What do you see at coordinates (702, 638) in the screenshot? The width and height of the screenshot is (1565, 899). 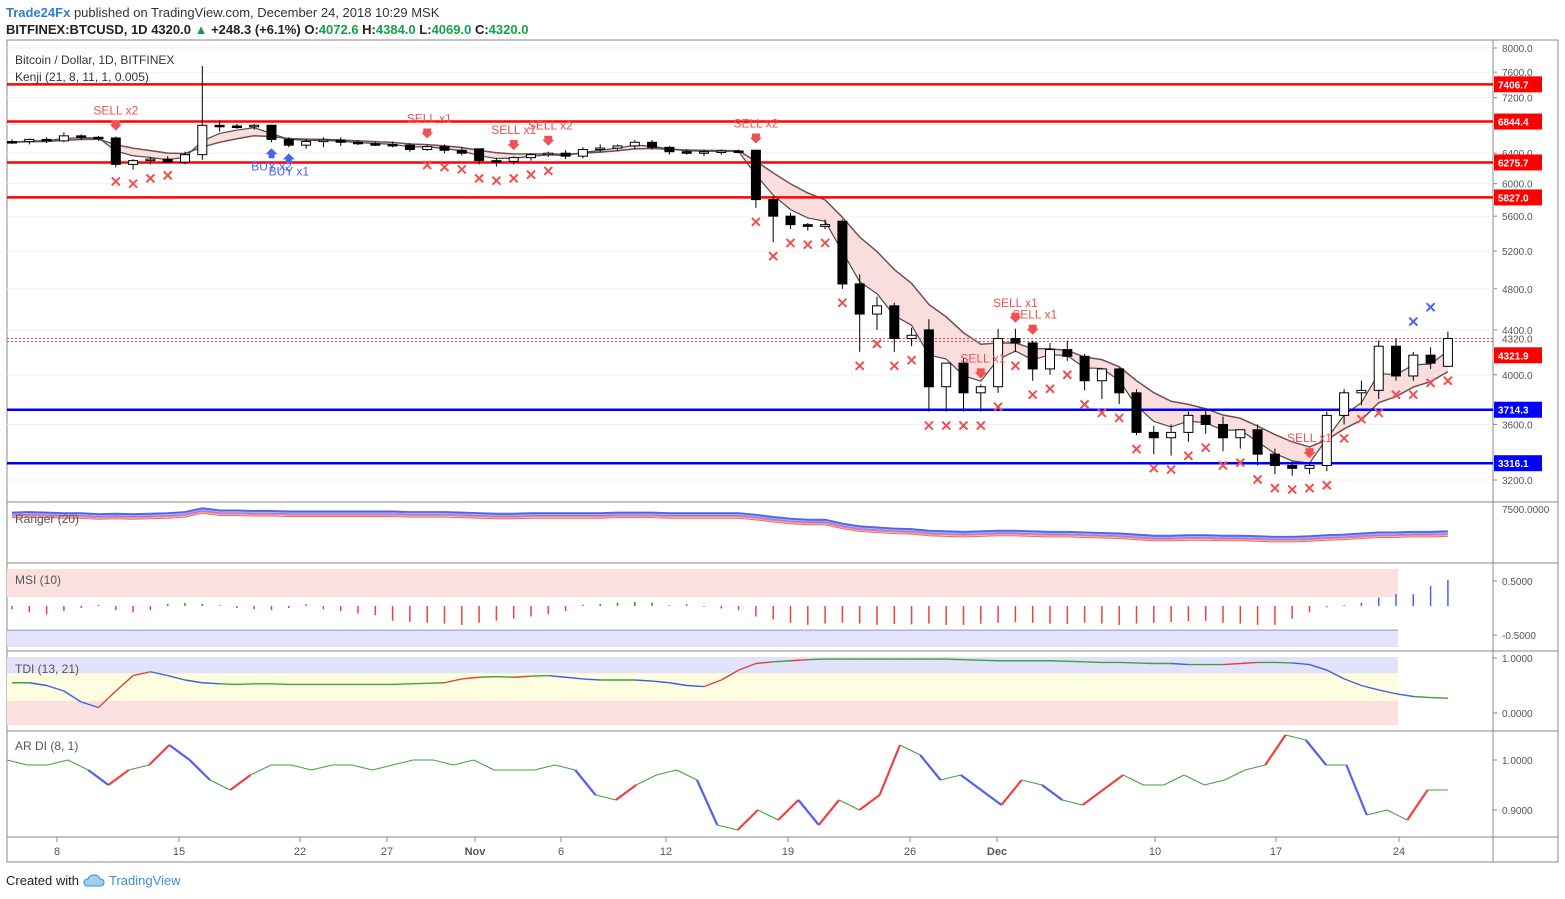 I see `msi-oversold-zone` at bounding box center [702, 638].